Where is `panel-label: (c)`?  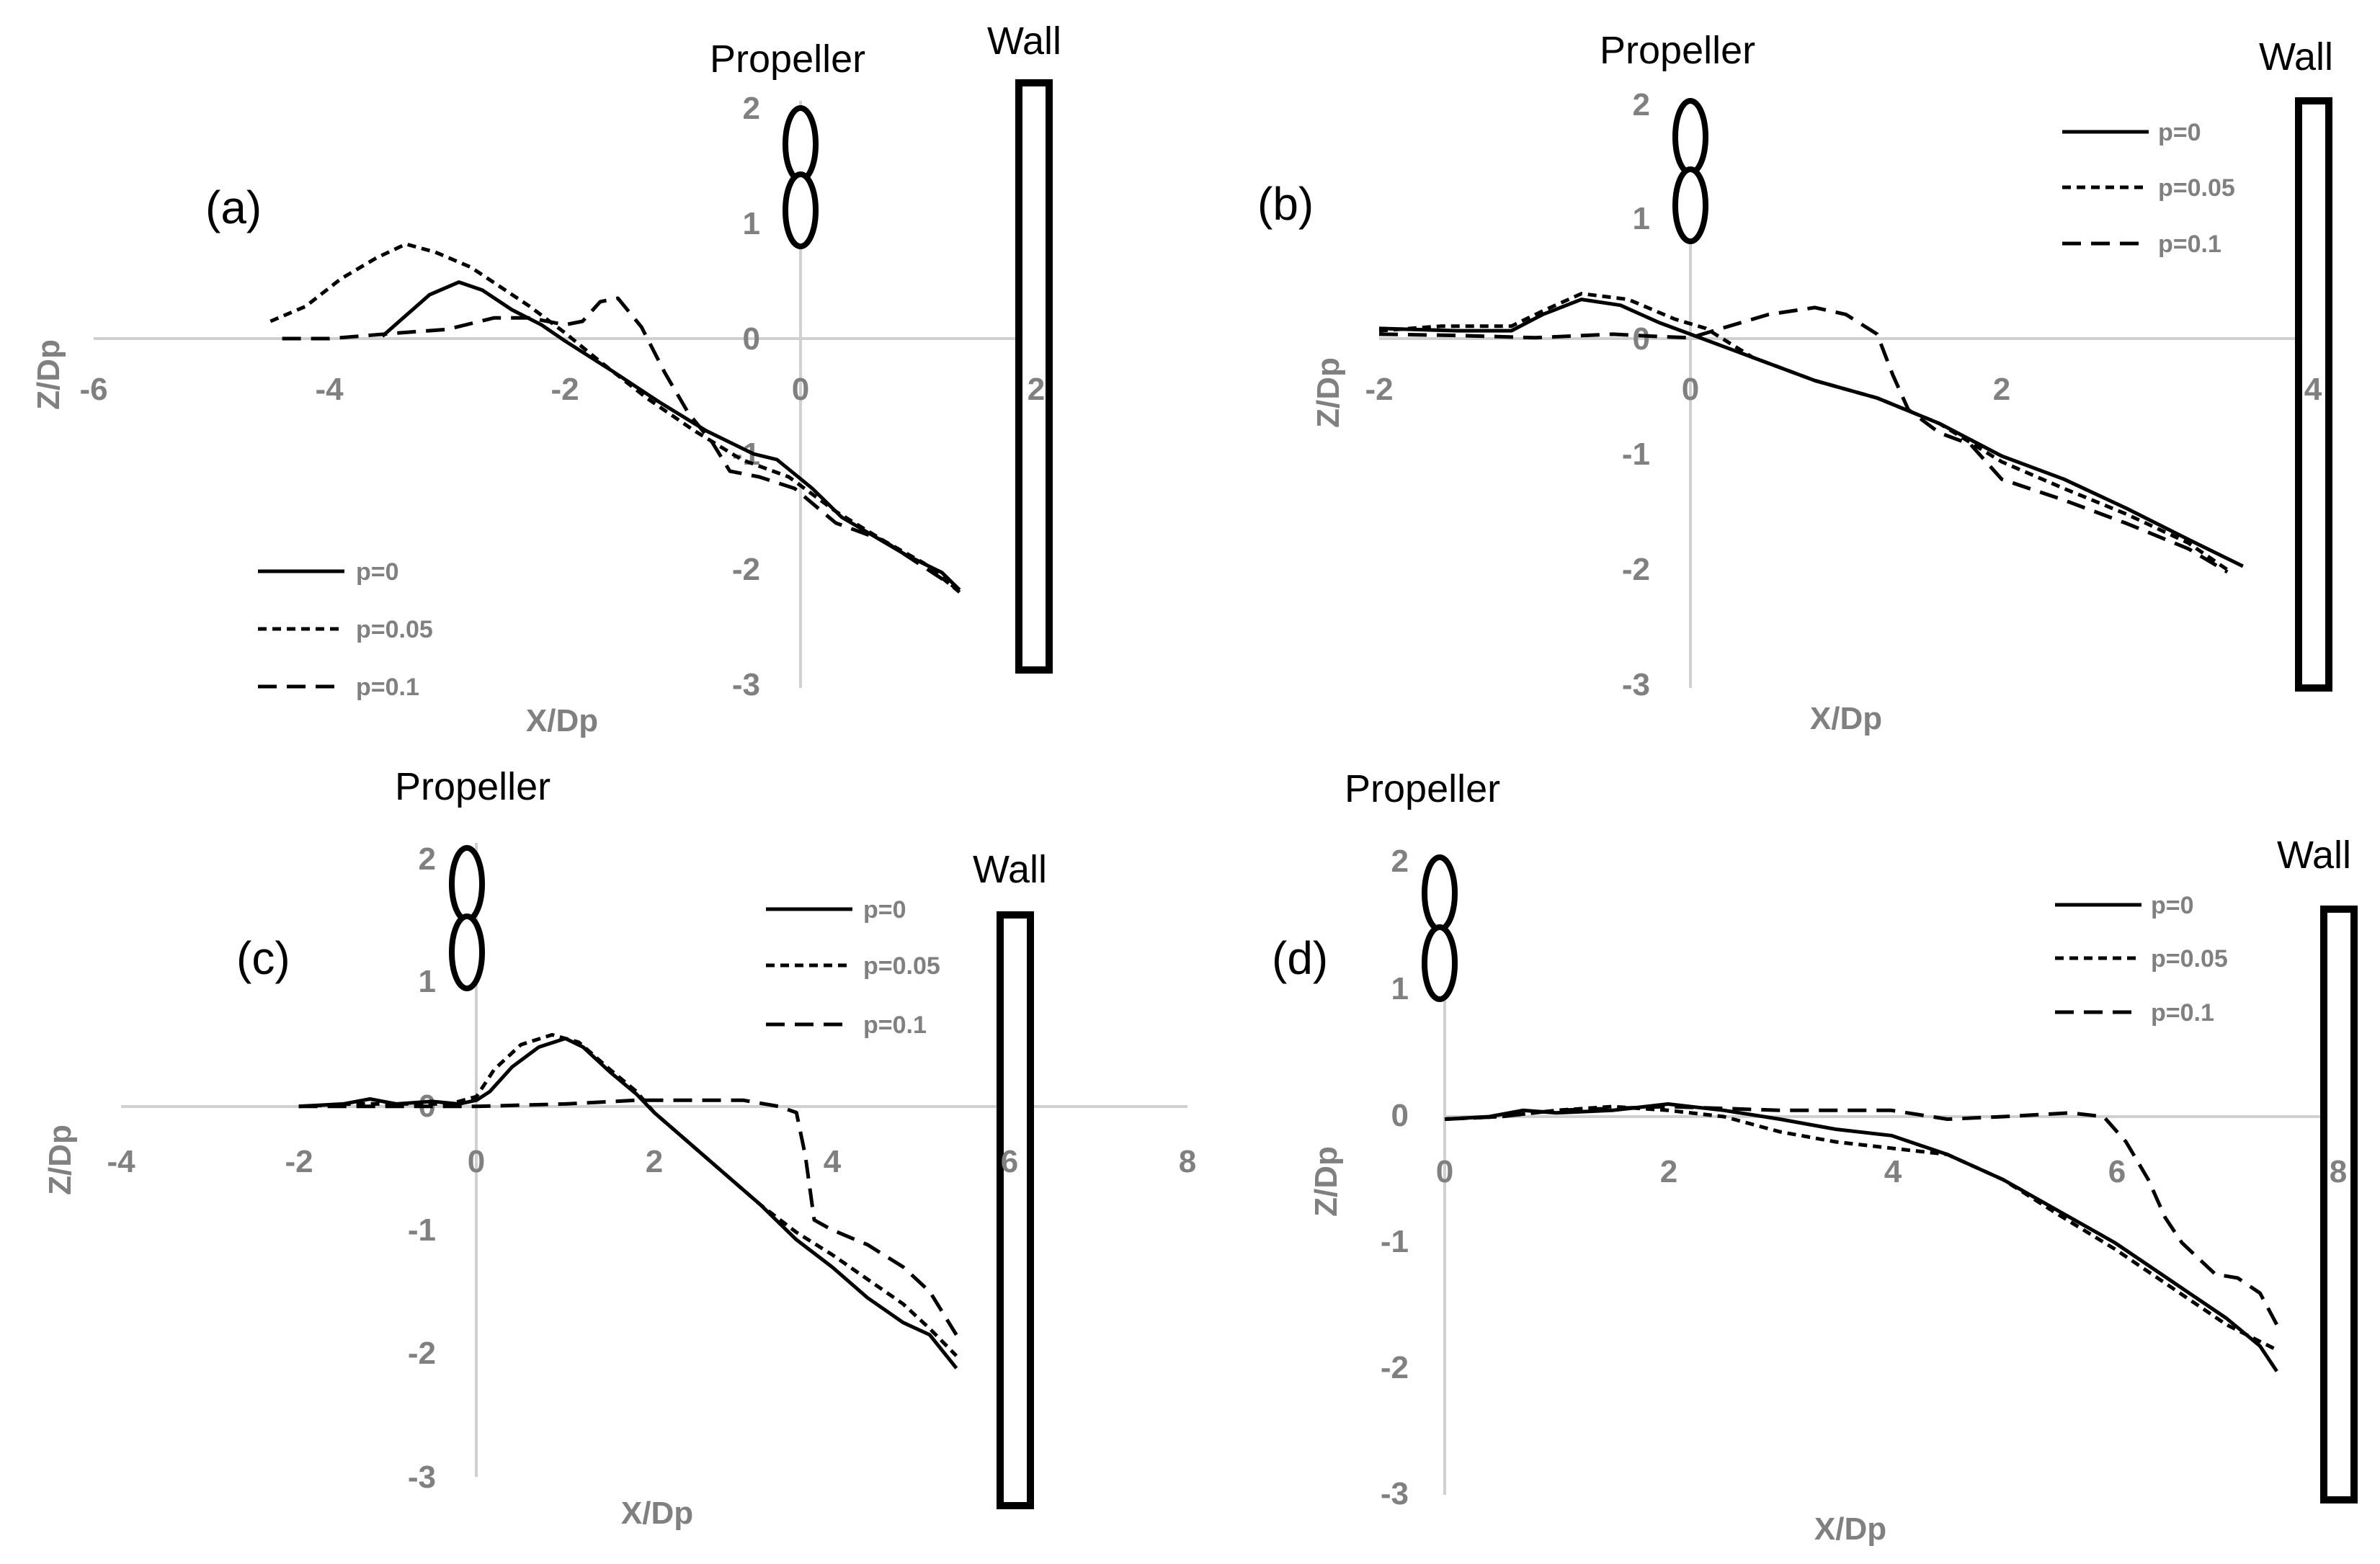
panel-label: (c) is located at coordinates (263, 958).